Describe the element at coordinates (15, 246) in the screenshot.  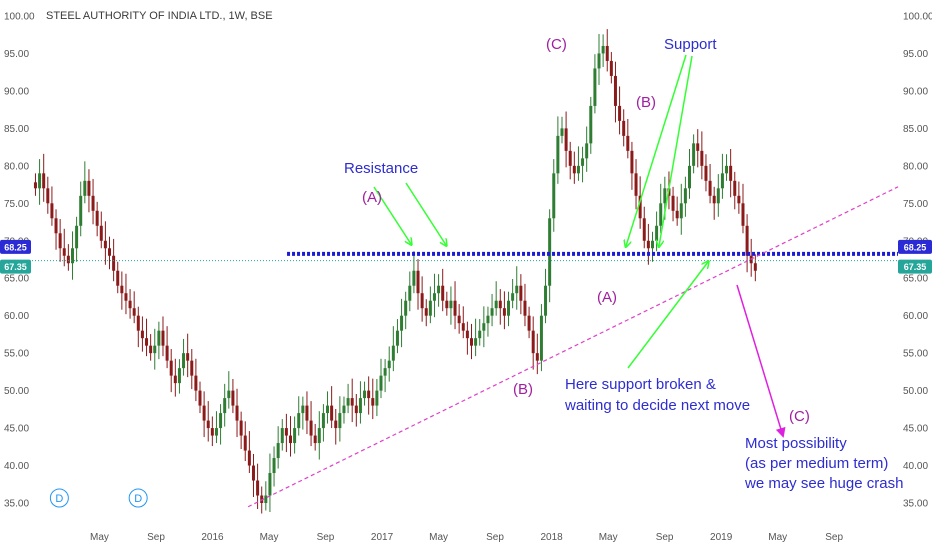
I see `price-badge-left` at that location.